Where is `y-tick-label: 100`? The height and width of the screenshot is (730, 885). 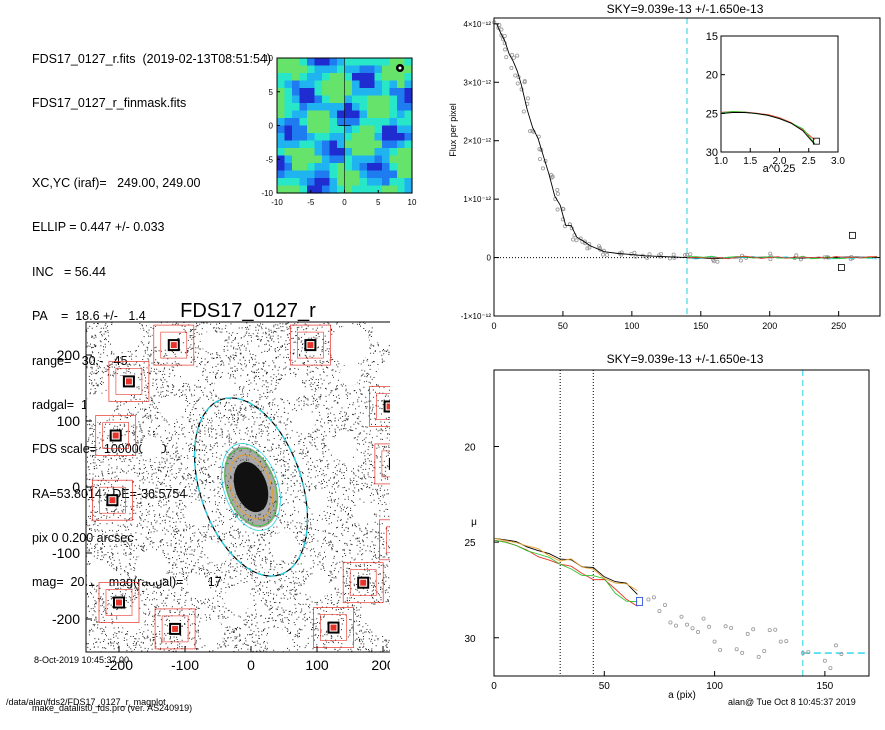
y-tick-label: 100 is located at coordinates (69, 421).